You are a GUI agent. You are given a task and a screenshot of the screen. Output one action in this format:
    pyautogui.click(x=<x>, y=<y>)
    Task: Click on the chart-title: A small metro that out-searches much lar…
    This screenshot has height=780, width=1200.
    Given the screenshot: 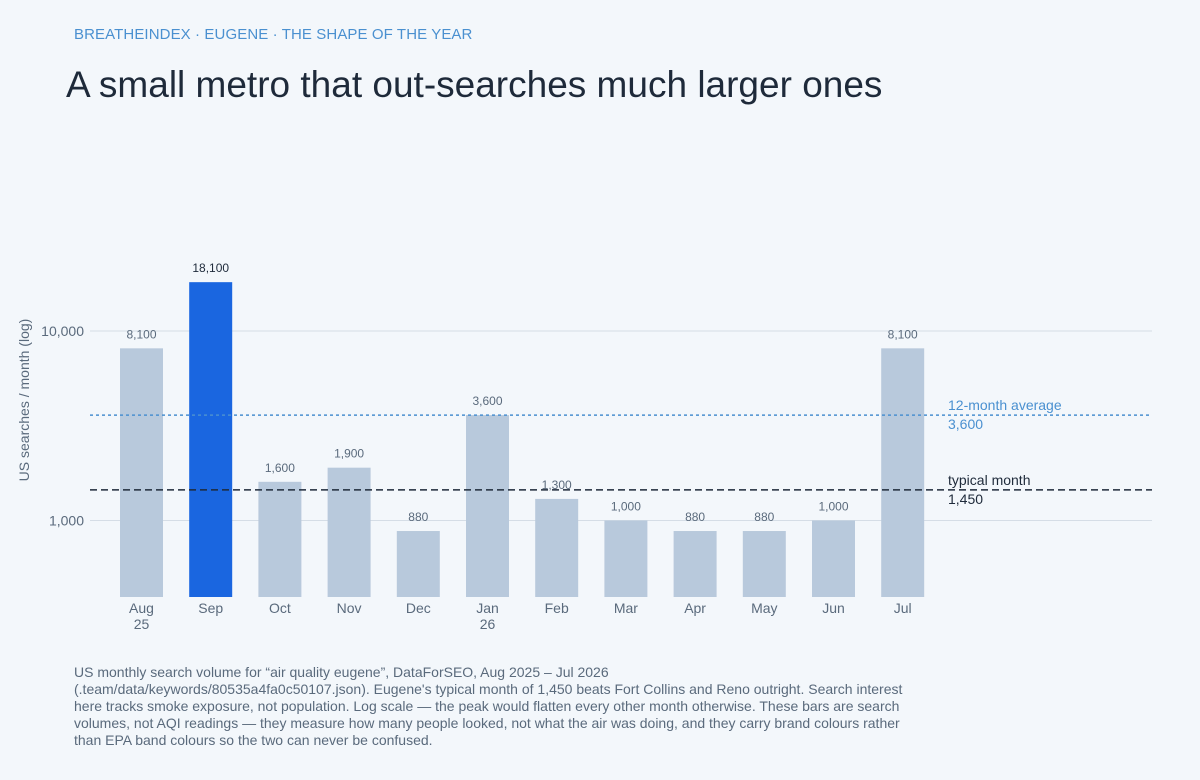 What is the action you would take?
    pyautogui.click(x=474, y=84)
    